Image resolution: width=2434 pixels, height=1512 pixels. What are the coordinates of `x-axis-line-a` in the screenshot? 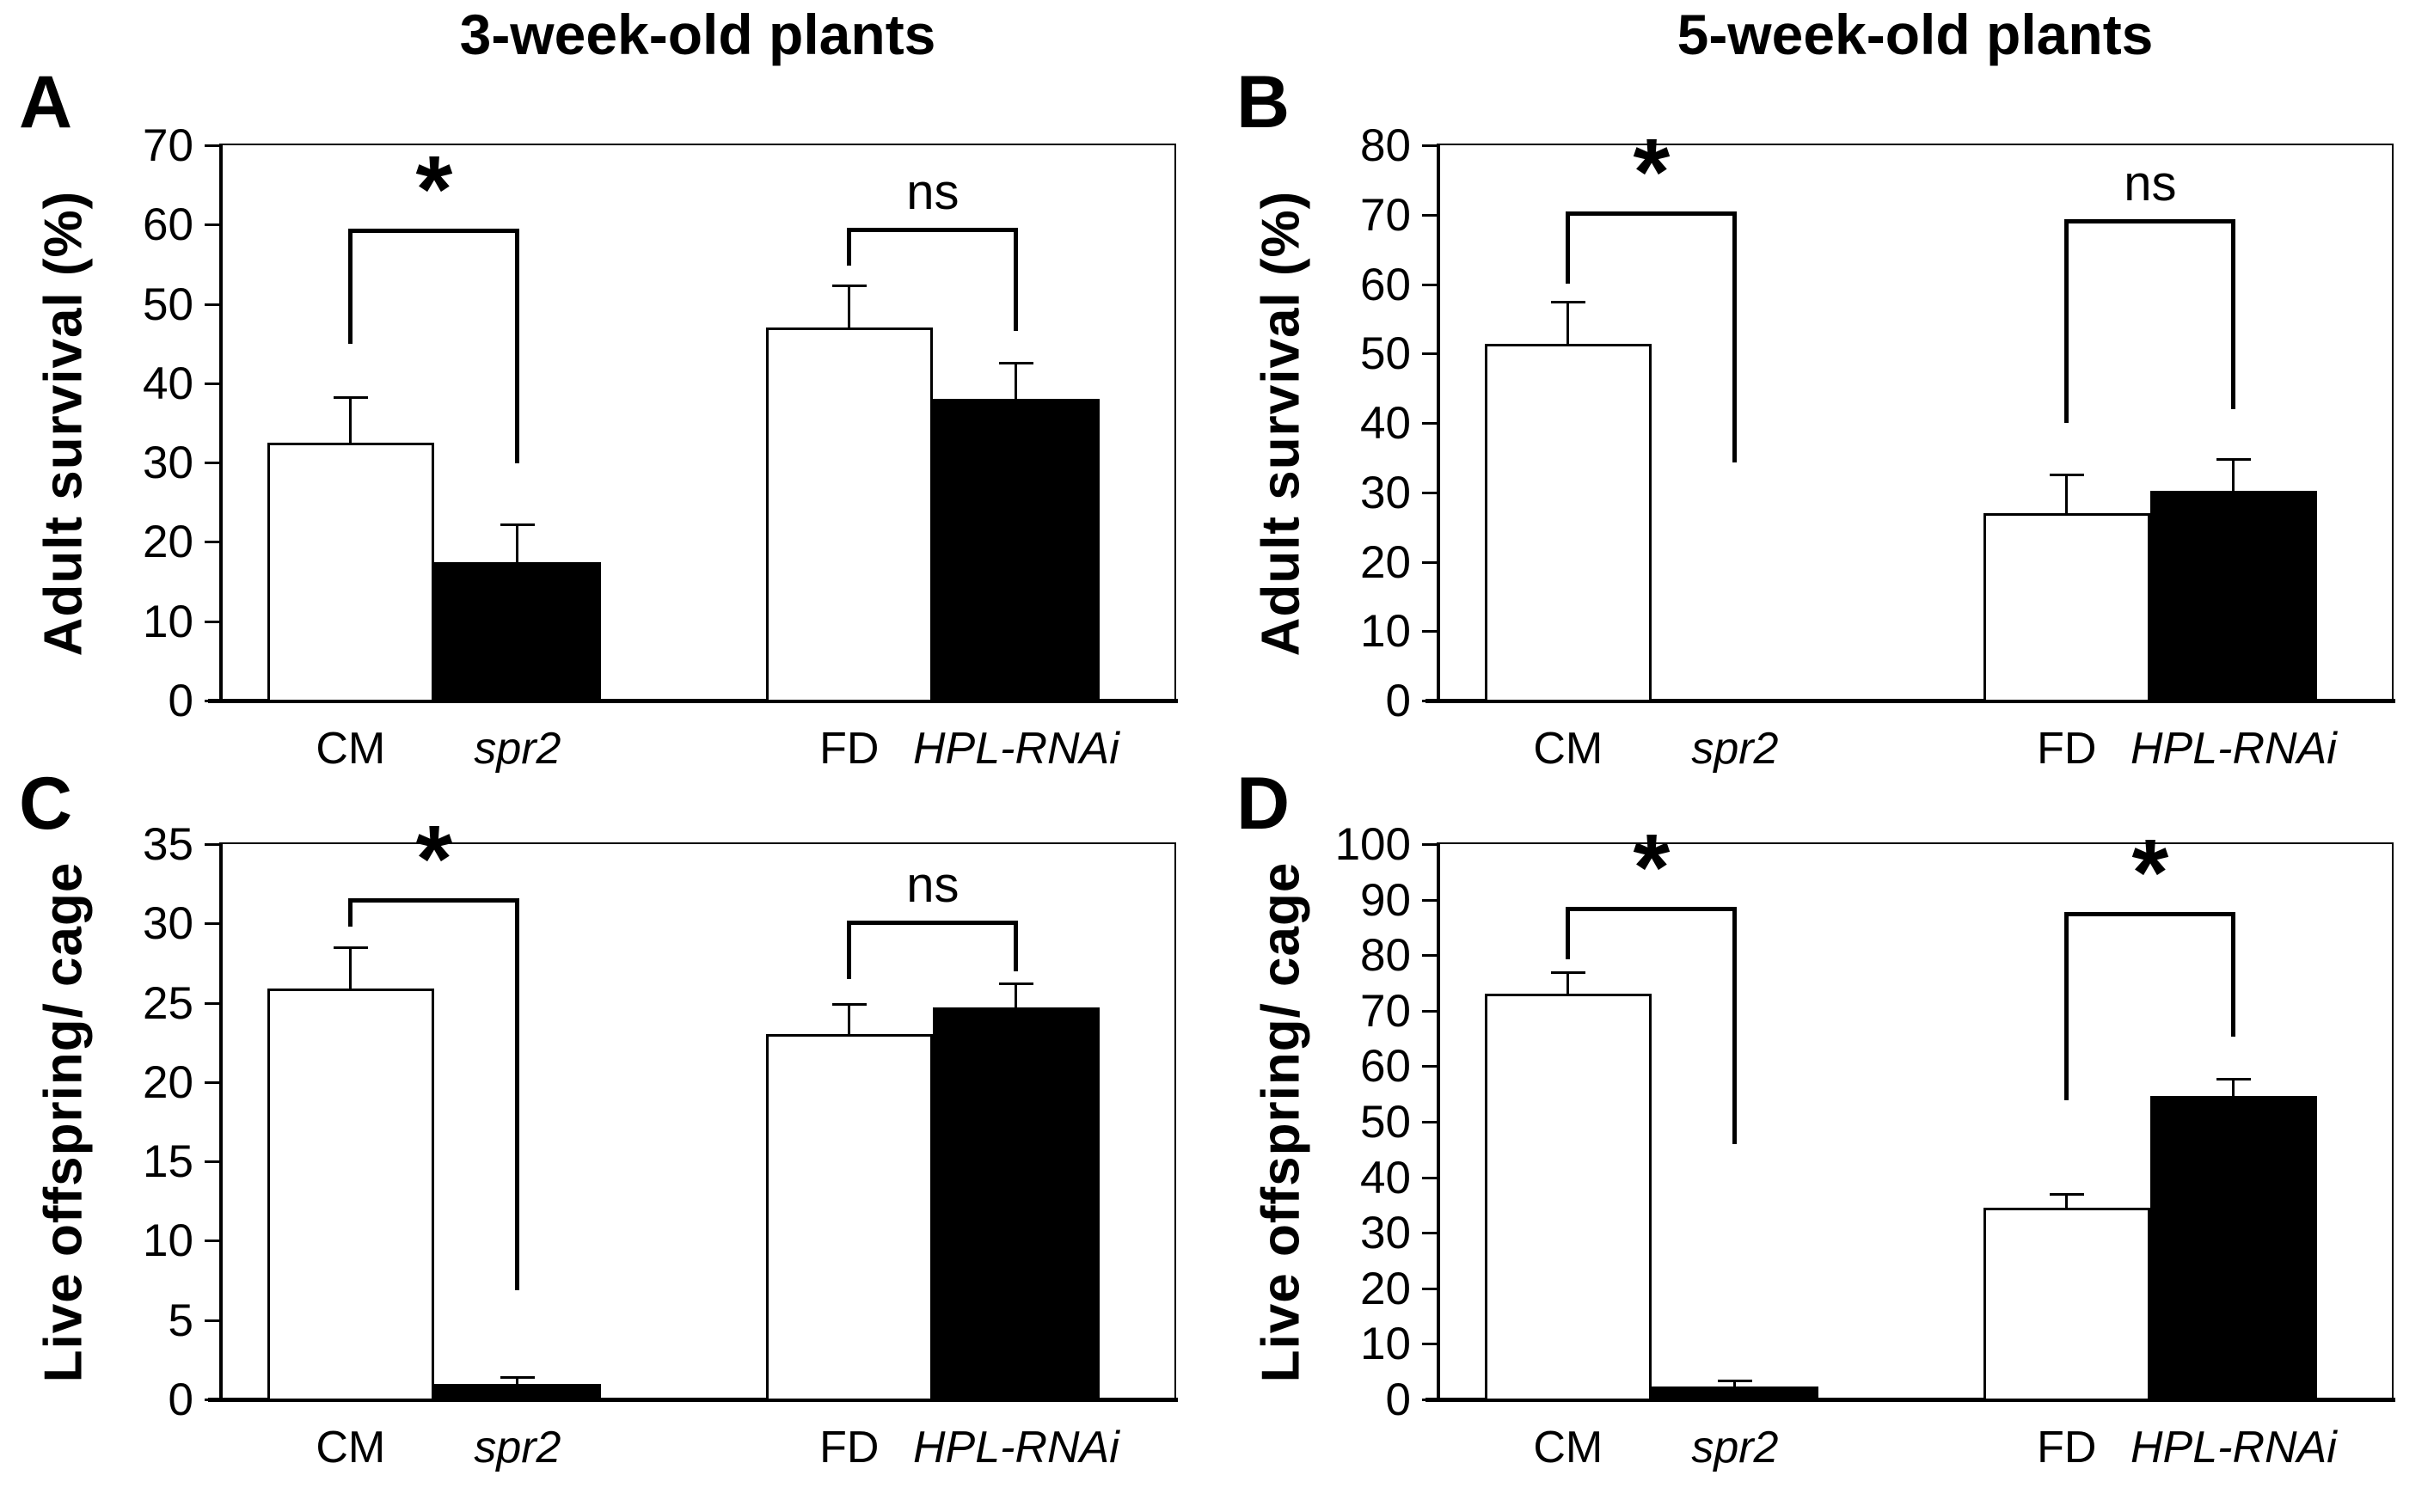 It's located at (693, 701).